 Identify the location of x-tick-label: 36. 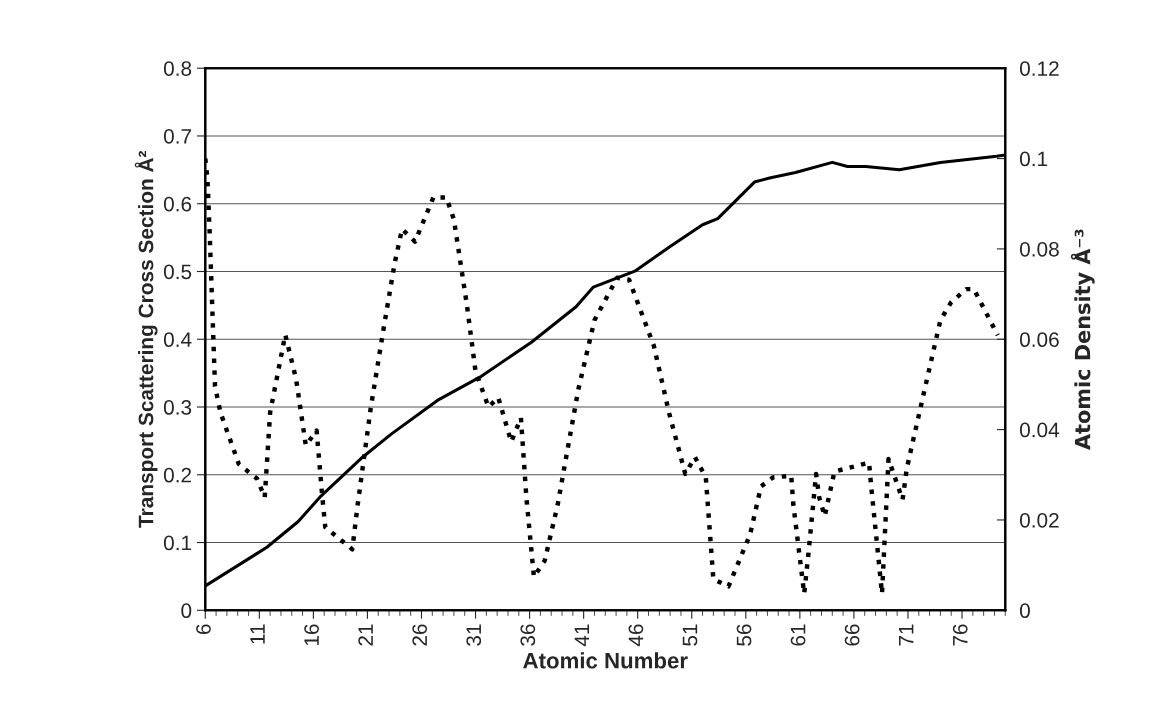
(528, 635).